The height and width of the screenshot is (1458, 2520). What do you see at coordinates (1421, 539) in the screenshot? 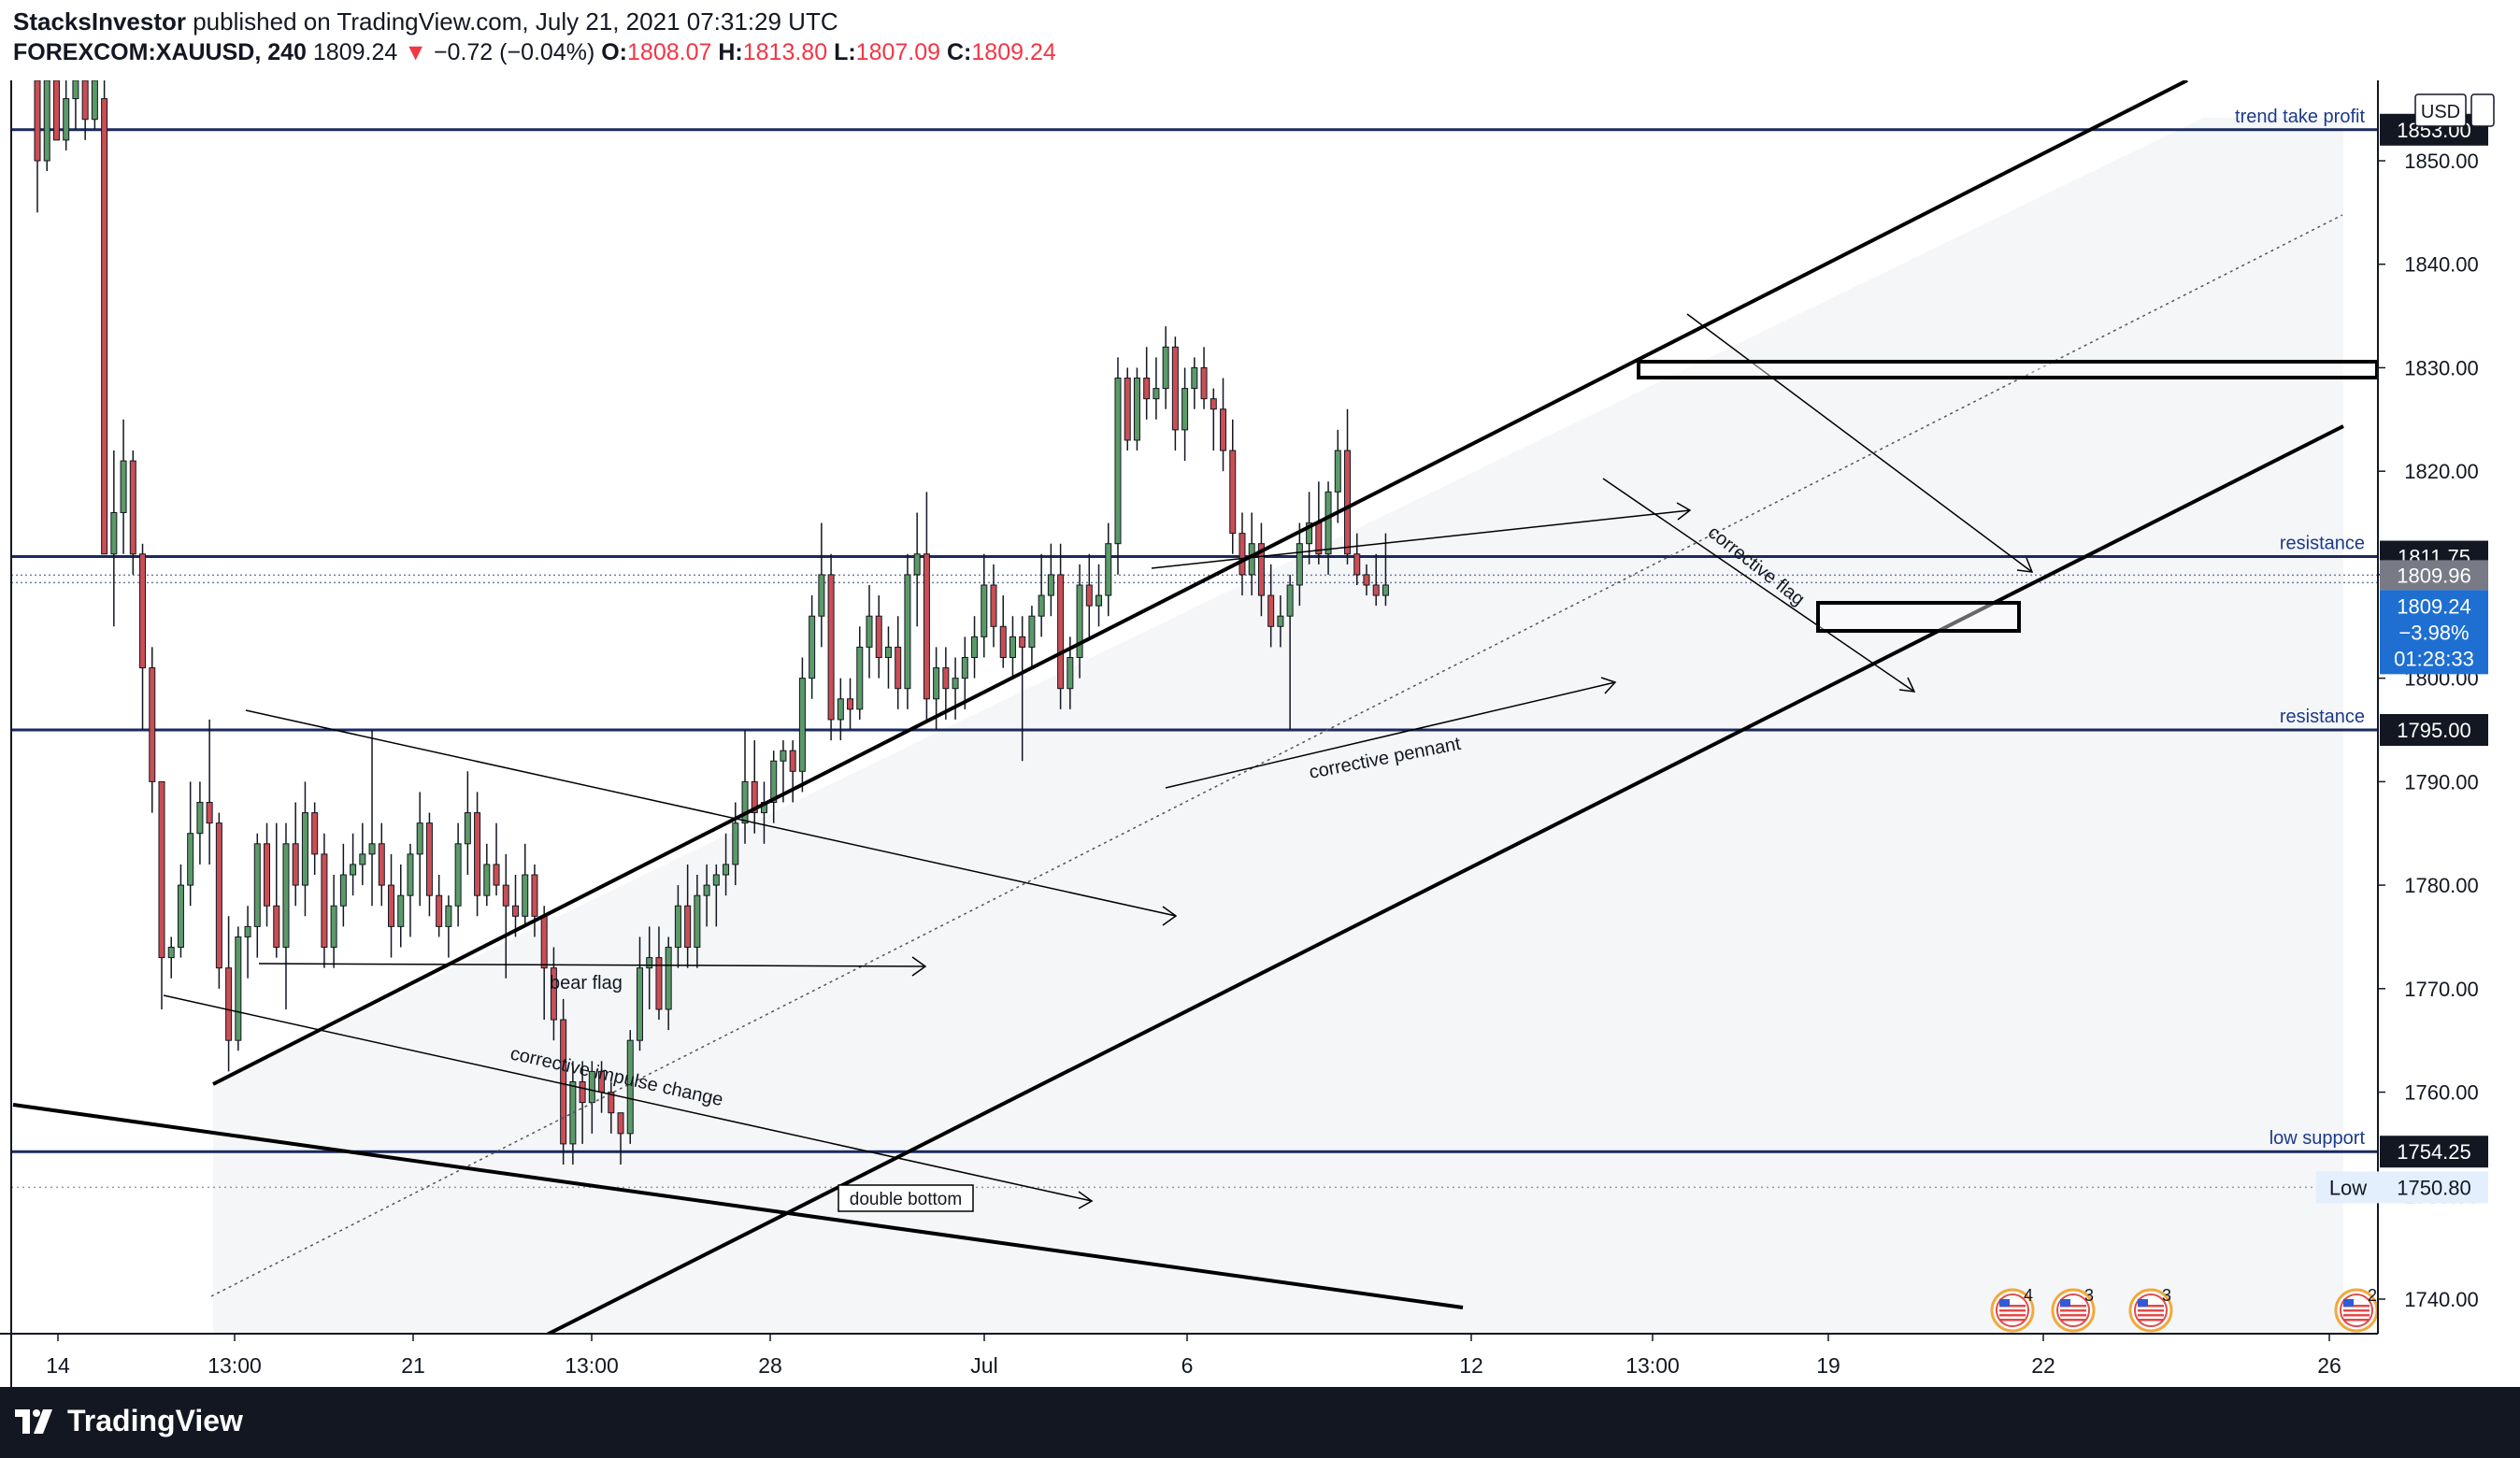
I see `pennant-upper` at bounding box center [1421, 539].